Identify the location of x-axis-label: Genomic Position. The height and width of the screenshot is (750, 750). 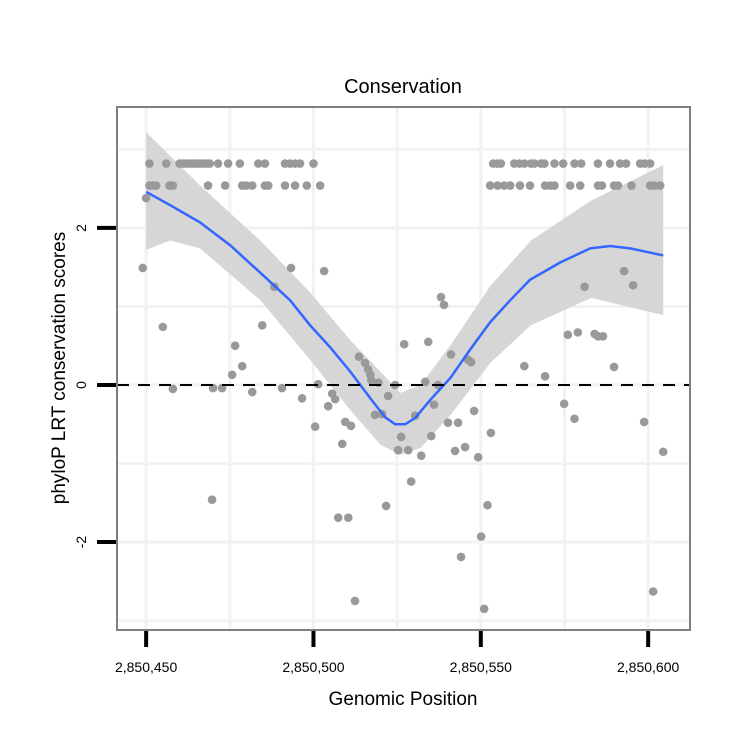
(403, 699).